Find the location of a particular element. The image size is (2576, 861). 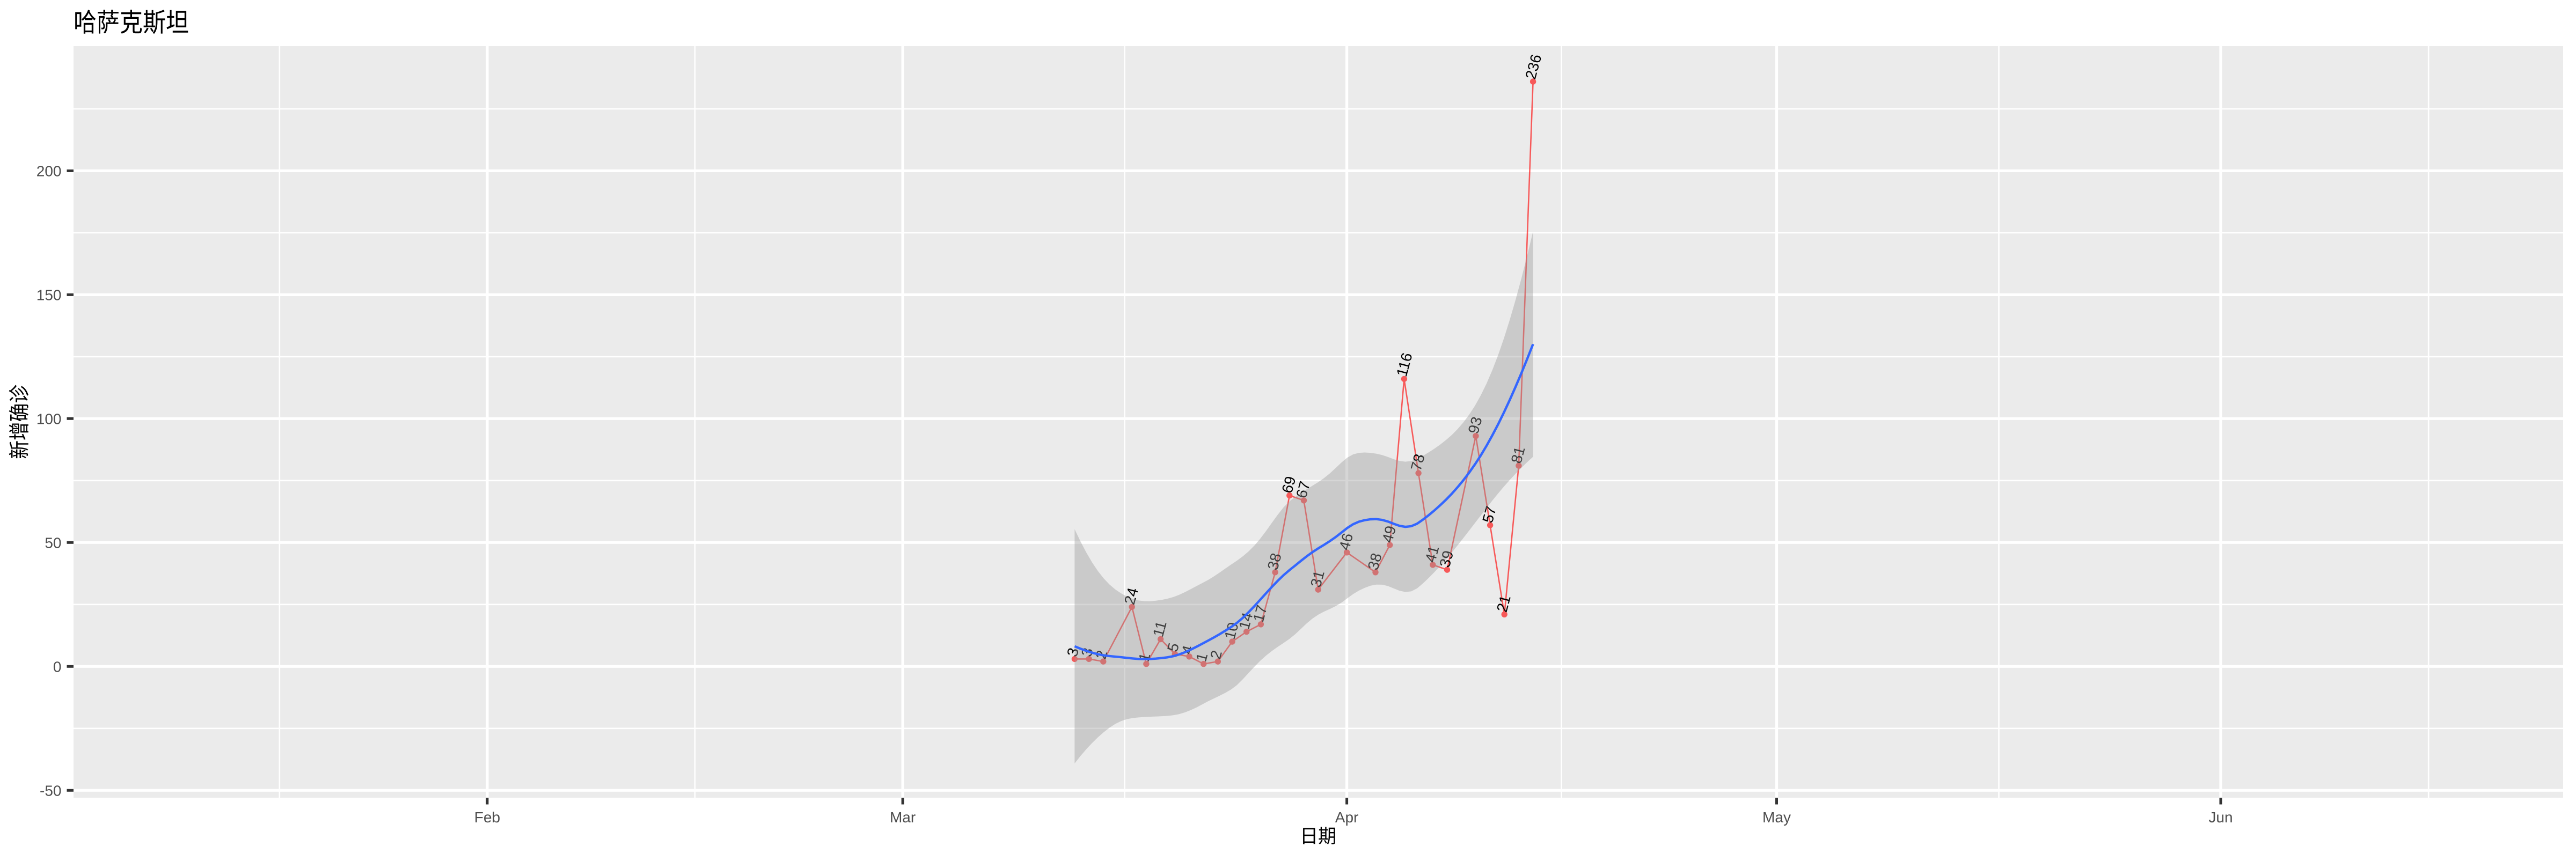

svg-text: 50 is located at coordinates (53, 542).